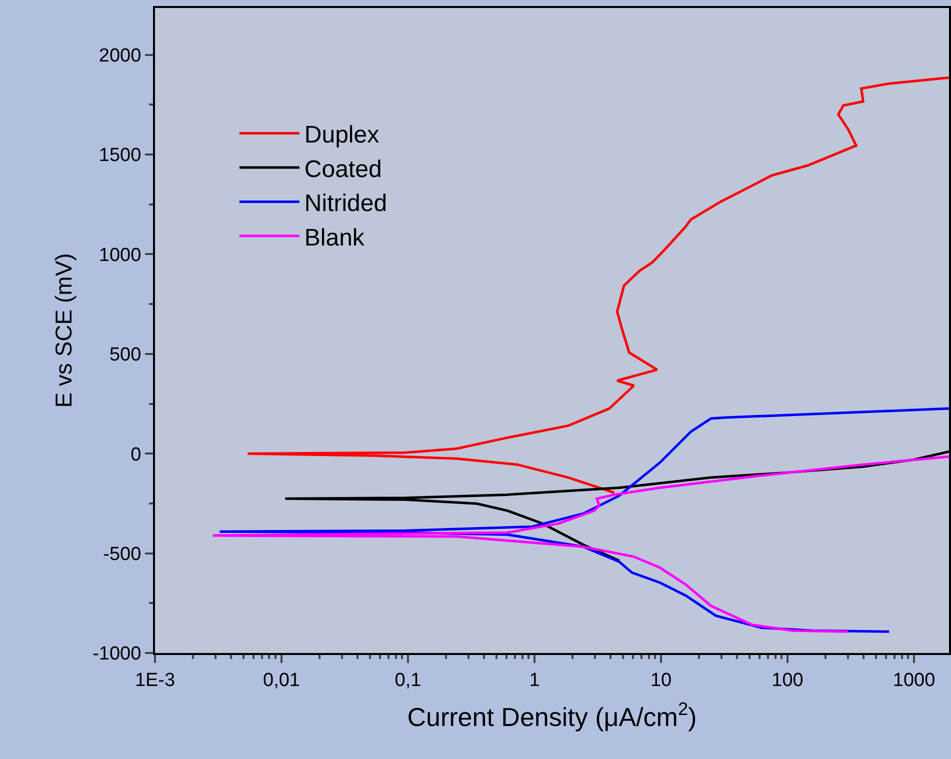 The height and width of the screenshot is (759, 951). What do you see at coordinates (63, 330) in the screenshot?
I see `y-axis-title: E vs SCE (mV)` at bounding box center [63, 330].